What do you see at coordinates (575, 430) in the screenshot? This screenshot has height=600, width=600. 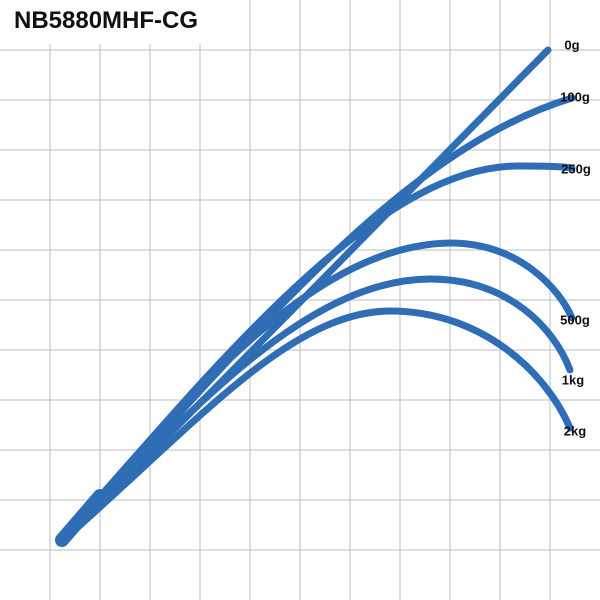 I see `curve-label: 2kg` at bounding box center [575, 430].